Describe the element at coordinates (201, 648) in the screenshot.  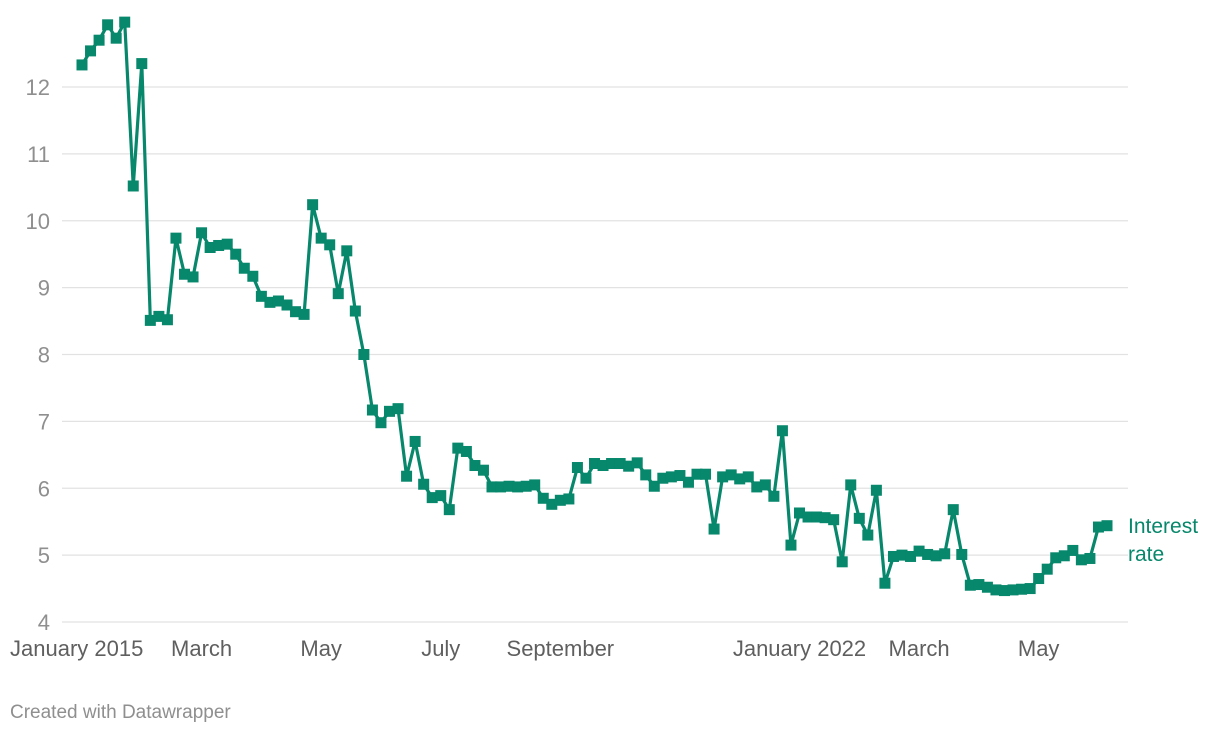
I see `x-tick-label-1: March` at that location.